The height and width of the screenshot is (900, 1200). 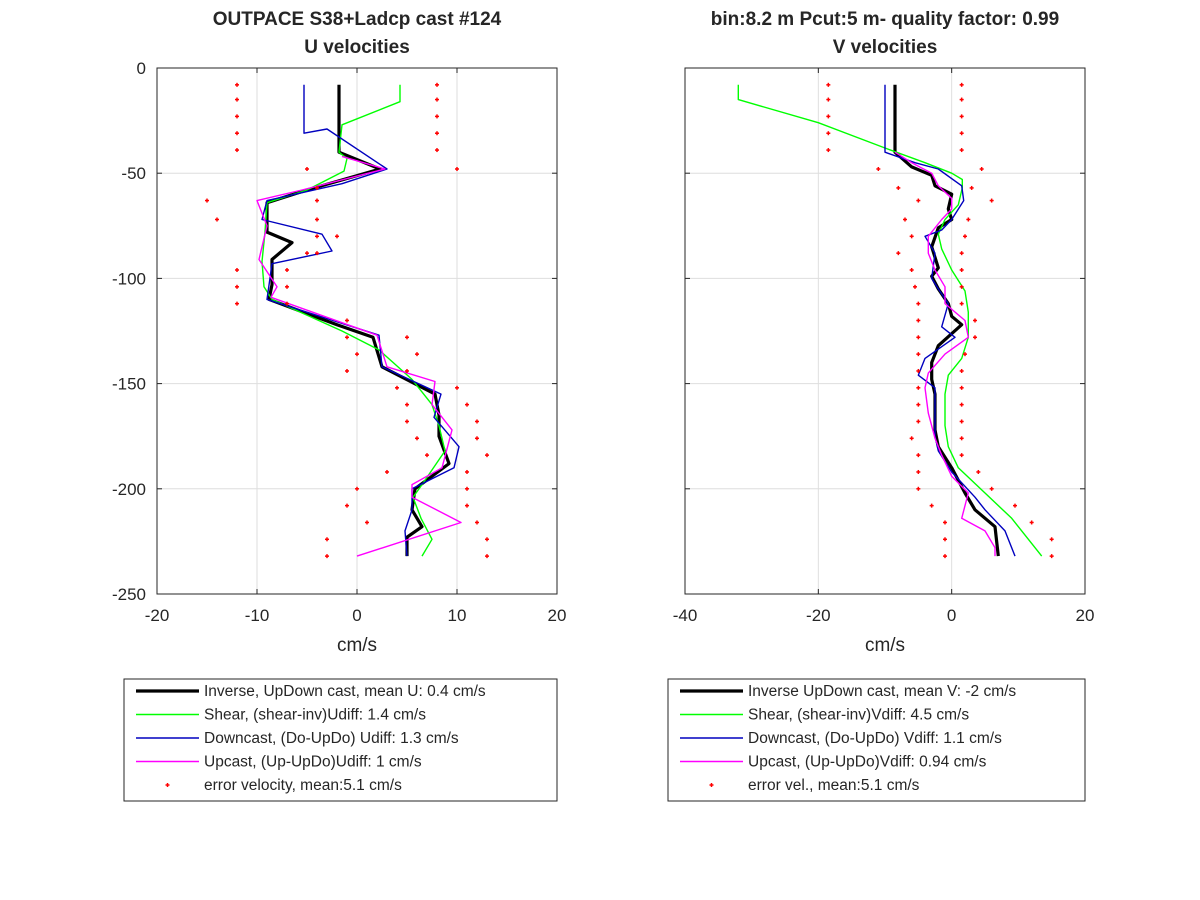 What do you see at coordinates (867, 762) in the screenshot?
I see `v-legend-label-3: Upcast, (Up-UpDo)Vdiff: 0.94 cm/s` at bounding box center [867, 762].